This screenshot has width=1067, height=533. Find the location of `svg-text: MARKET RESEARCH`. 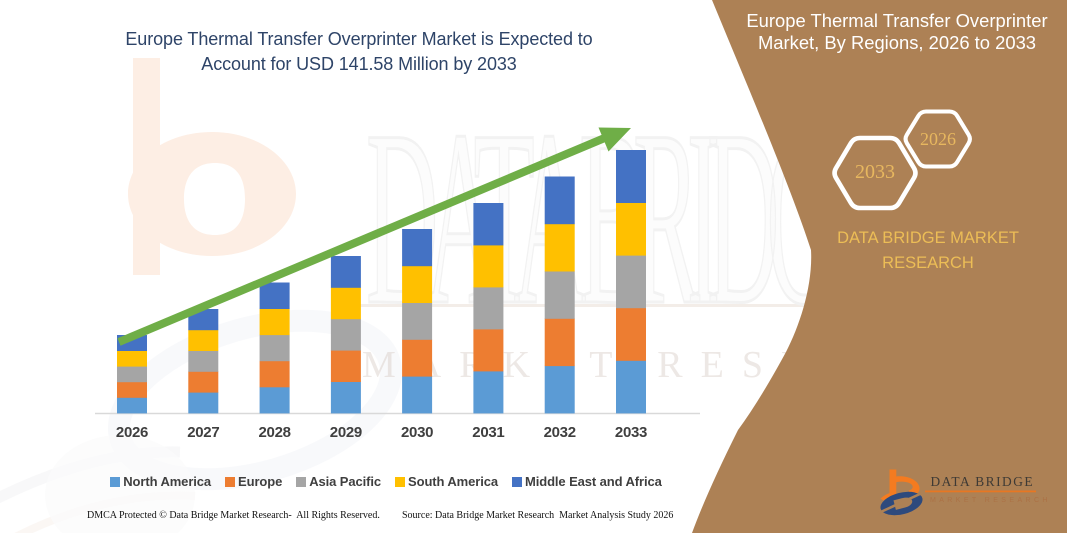

svg-text: MARKET RESEARCH is located at coordinates (990, 500).